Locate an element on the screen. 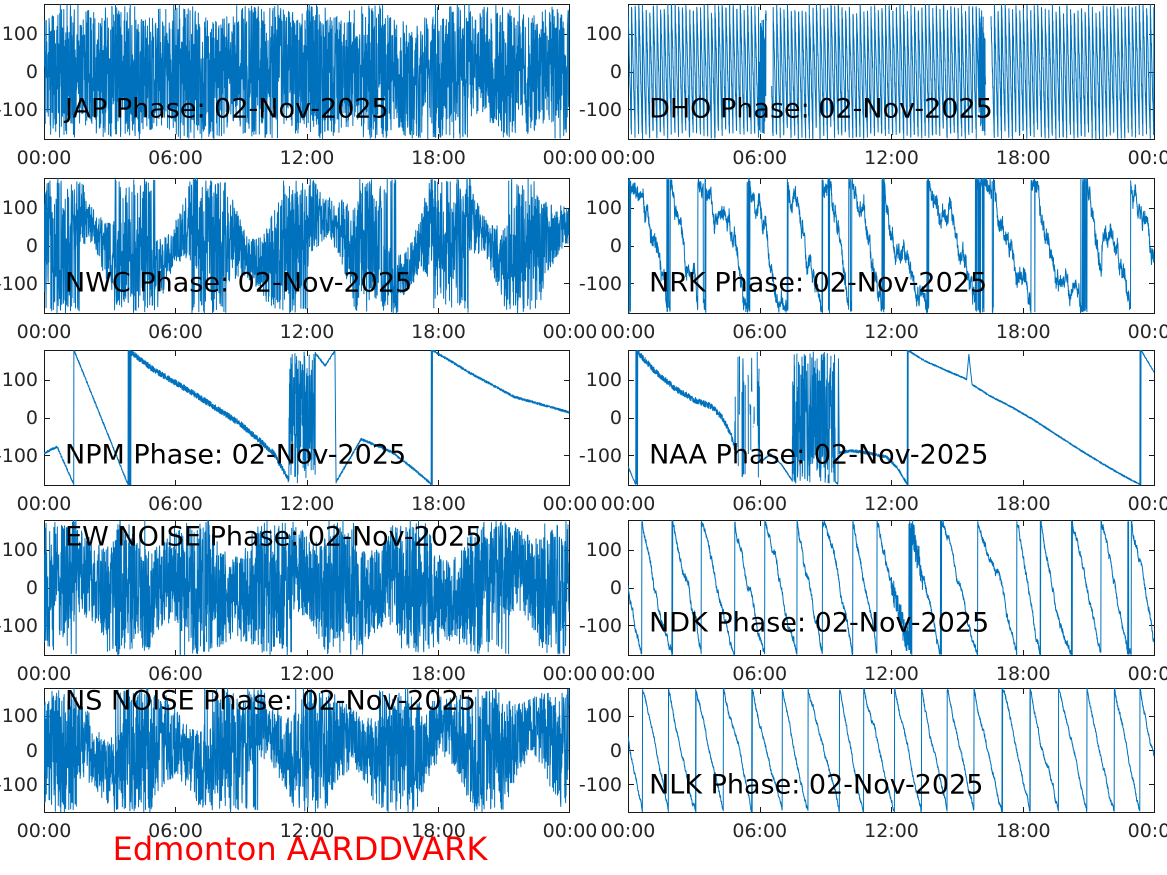 This screenshot has width=1167, height=875. ns-noise-plot-title: NS NOISE Phase: 02-Nov-2025 is located at coordinates (270, 701).